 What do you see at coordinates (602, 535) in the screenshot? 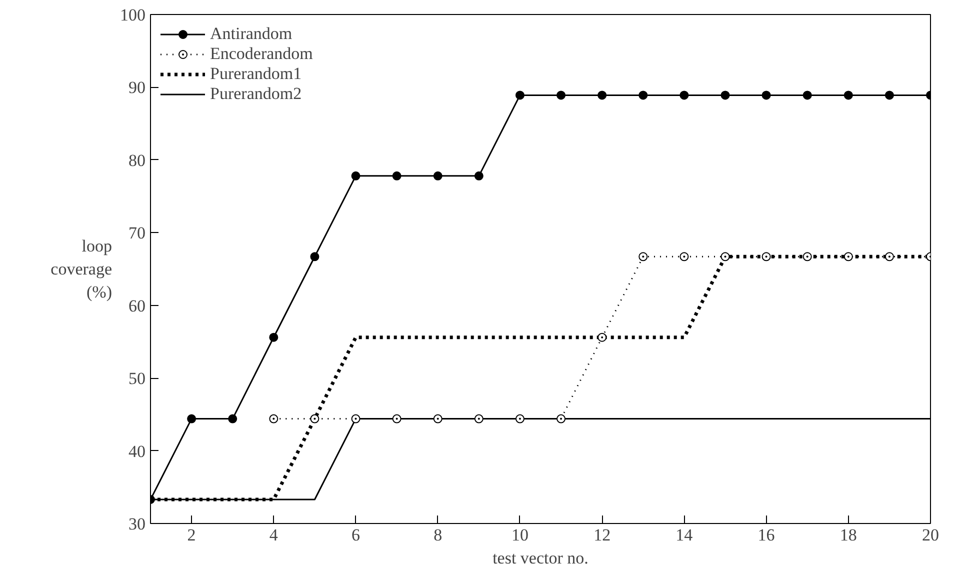
I see `x-tick-label: 12` at bounding box center [602, 535].